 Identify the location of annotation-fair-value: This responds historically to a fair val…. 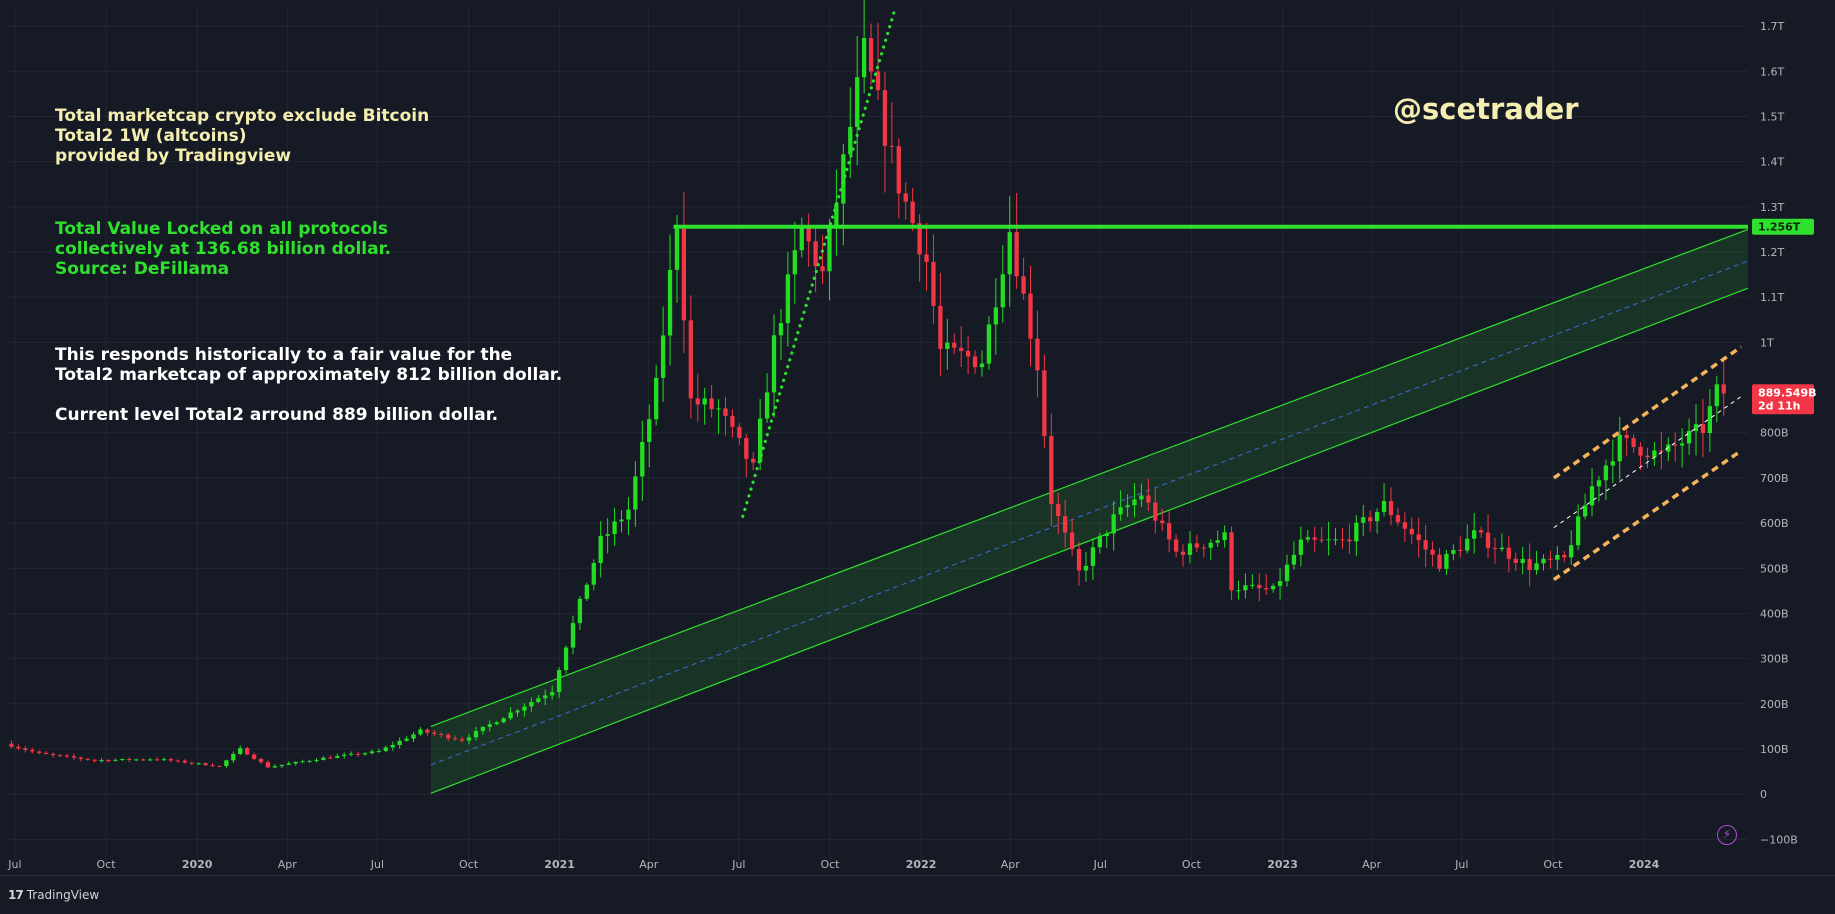
(309, 365).